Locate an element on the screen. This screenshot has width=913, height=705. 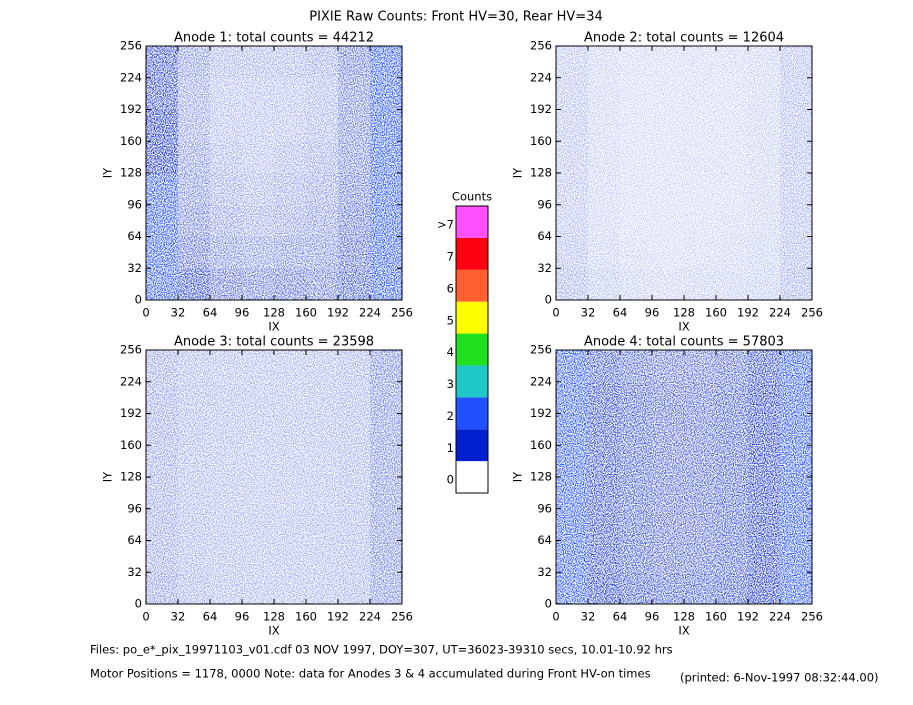
colorbar-label: 7 is located at coordinates (450, 257).